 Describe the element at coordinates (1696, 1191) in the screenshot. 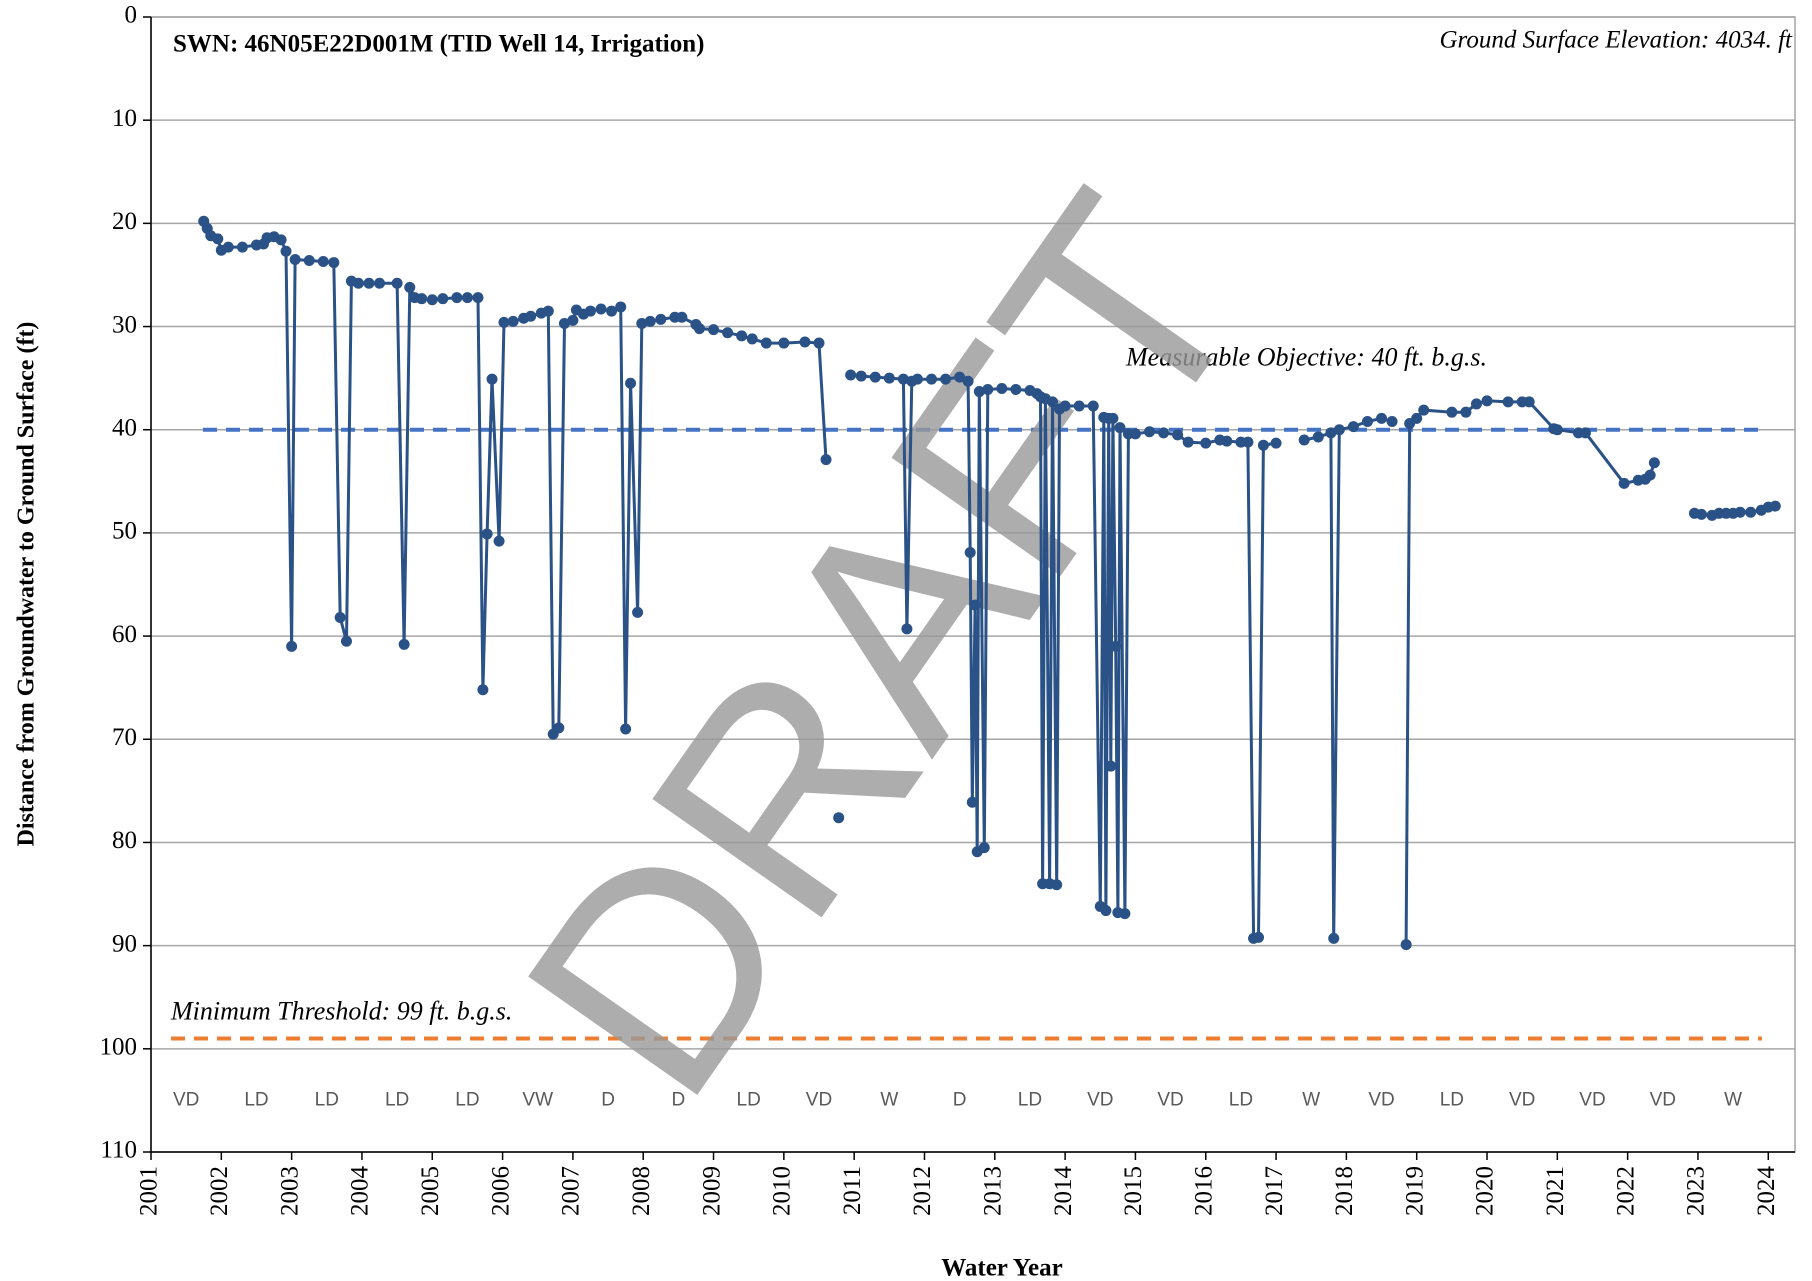

I see `x-tick-label: 2023` at that location.